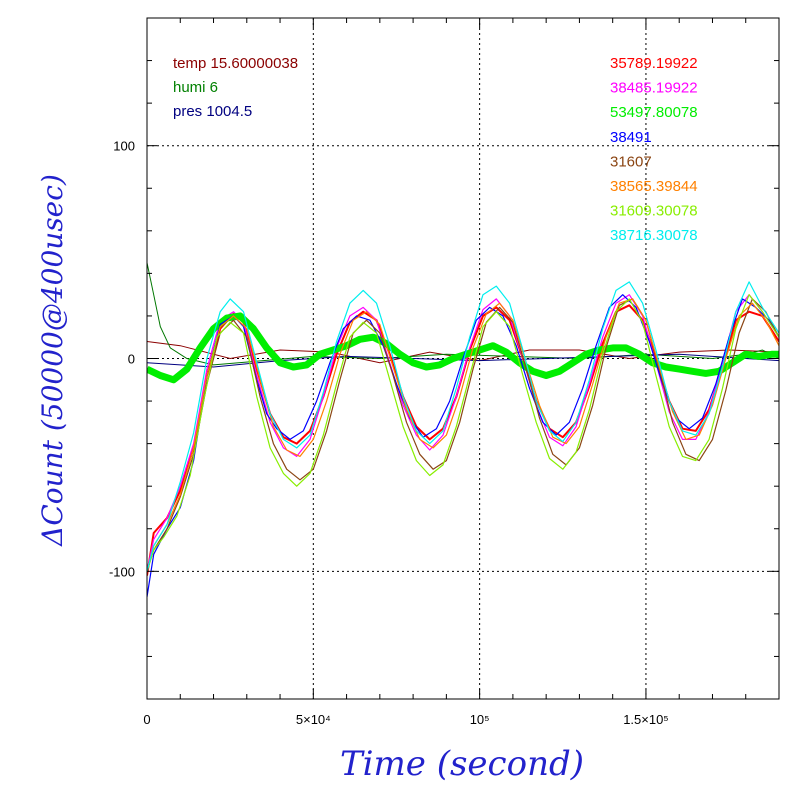 This screenshot has width=797, height=797. What do you see at coordinates (146, 719) in the screenshot?
I see `x-tick-label: 0` at bounding box center [146, 719].